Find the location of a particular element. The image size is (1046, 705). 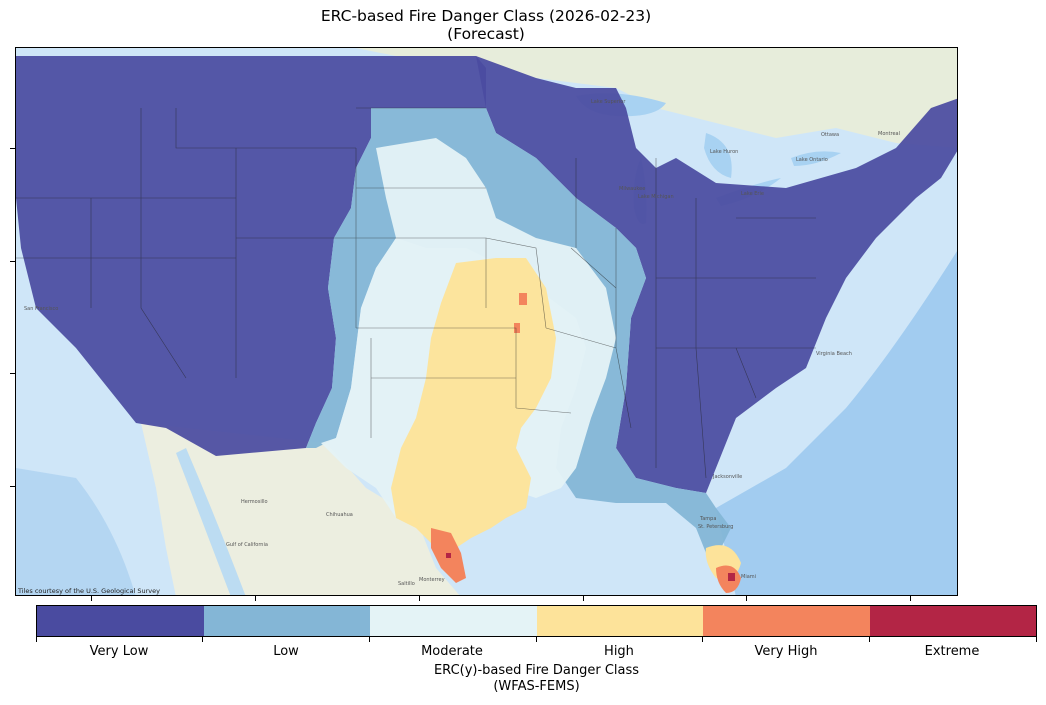

basemap-label-montreal: Montreal is located at coordinates (889, 134).